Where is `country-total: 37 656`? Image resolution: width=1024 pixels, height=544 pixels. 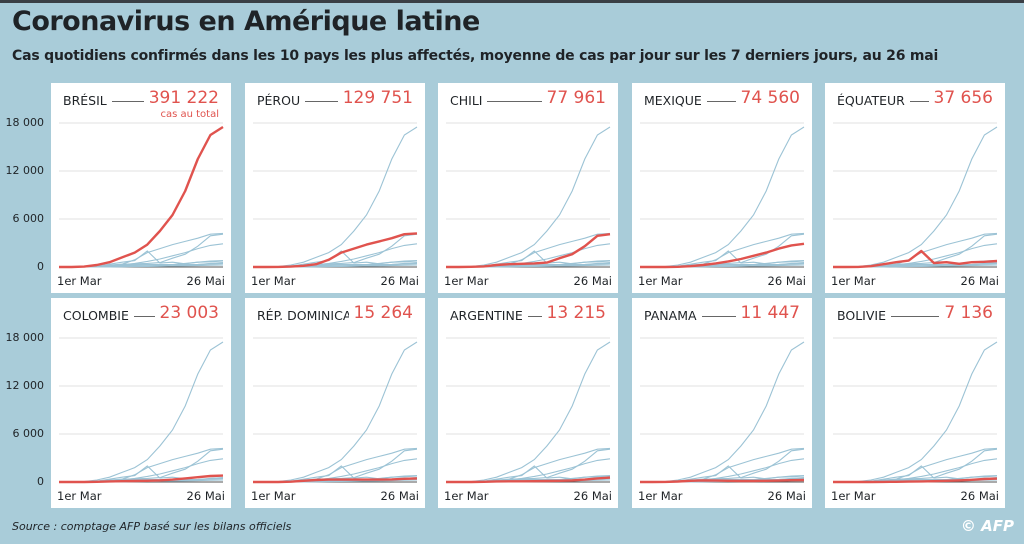
country-total: 37 656 is located at coordinates (960, 98).